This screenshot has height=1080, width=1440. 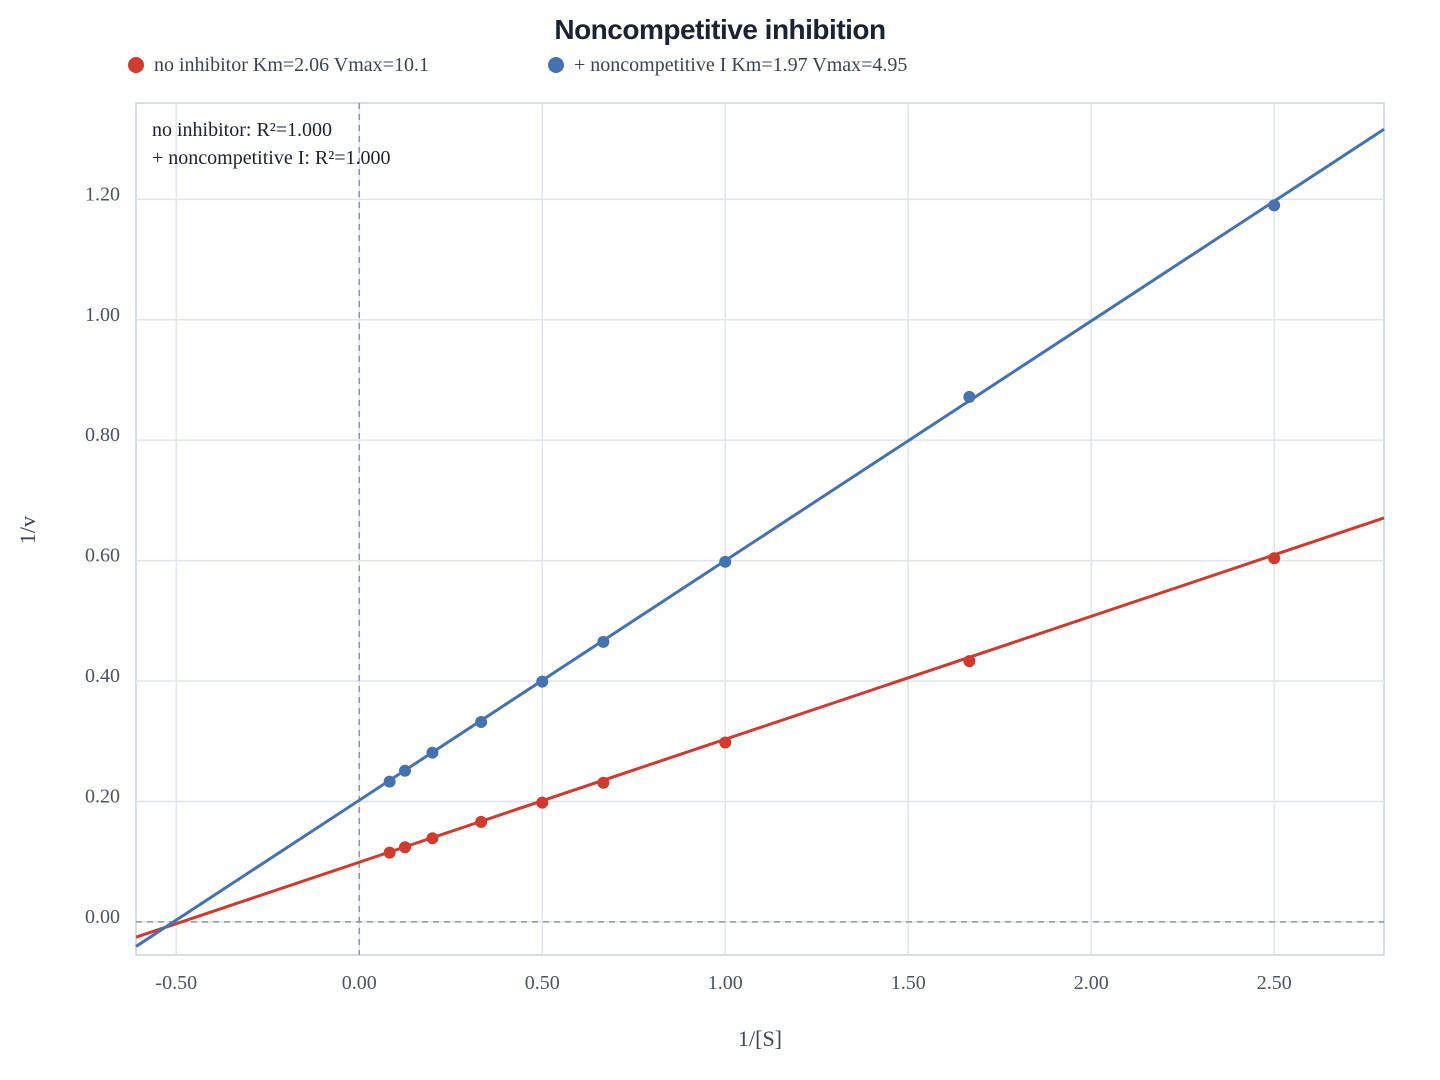 What do you see at coordinates (359, 983) in the screenshot?
I see `x-tick-label: 0.00` at bounding box center [359, 983].